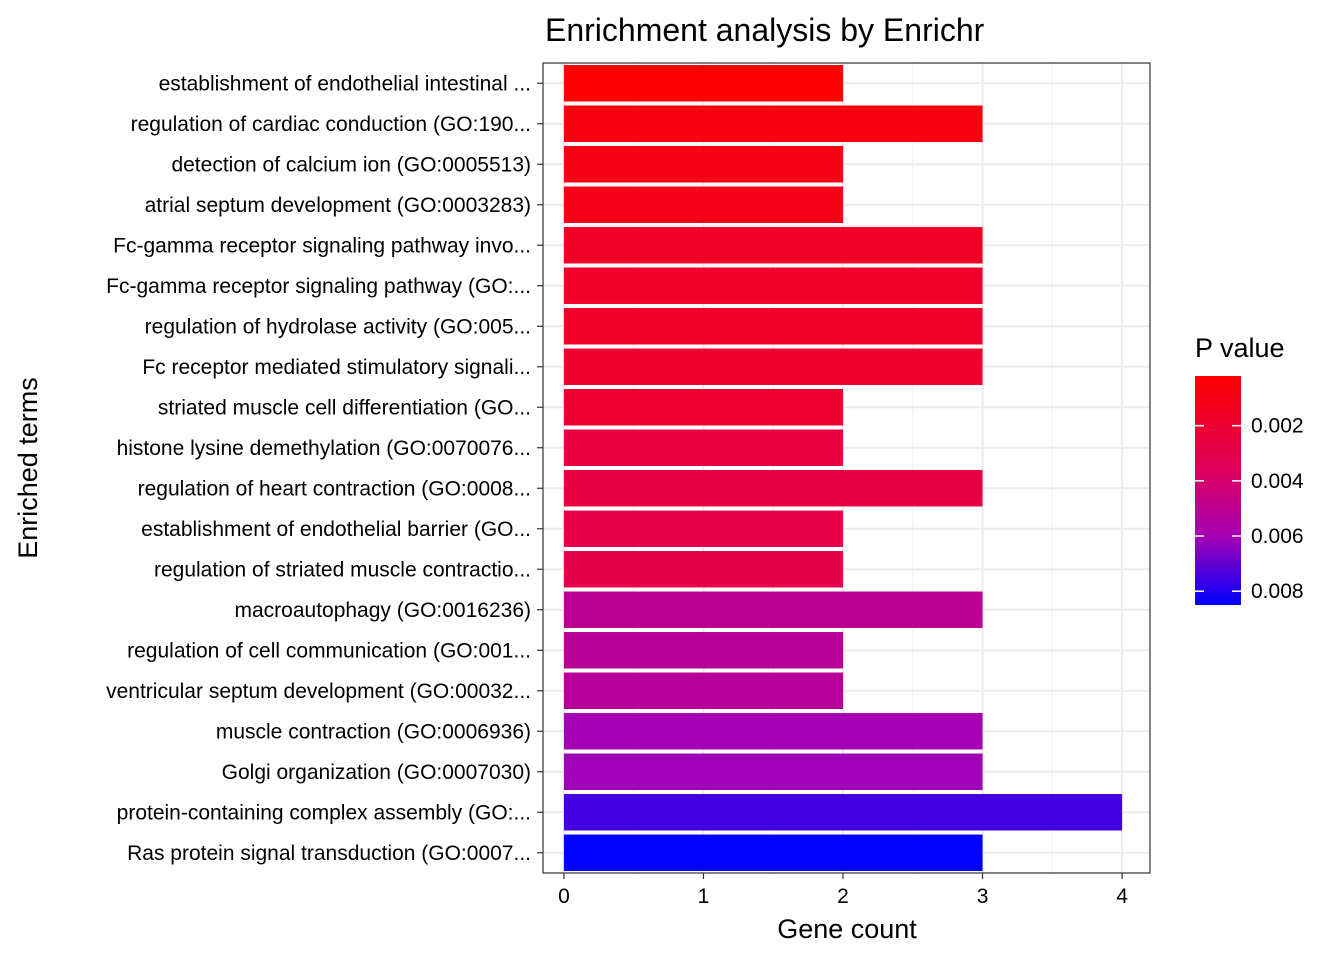  Describe the element at coordinates (382, 610) in the screenshot. I see `y-tick-label: macroautophagy (GO:0016236)` at that location.